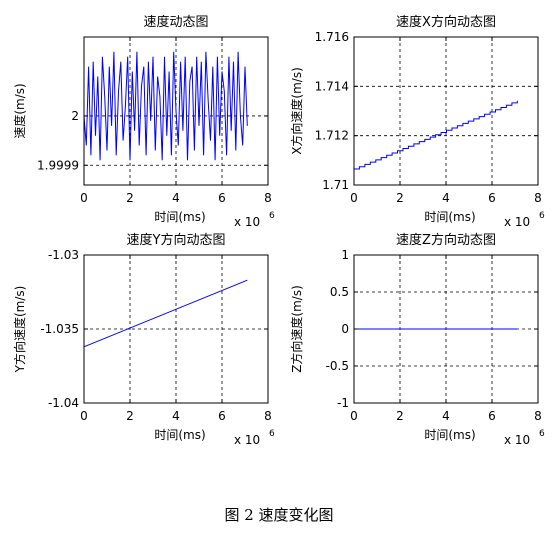  I want to click on y-tick-label: -1, so click(343, 403).